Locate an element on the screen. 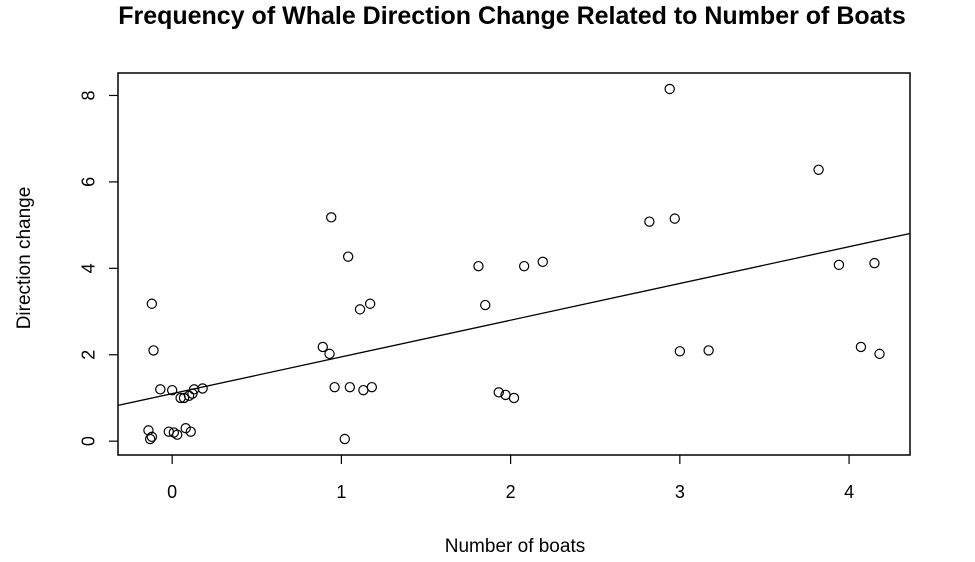 This screenshot has width=975, height=562. y-tick-label: 6 is located at coordinates (88, 182).